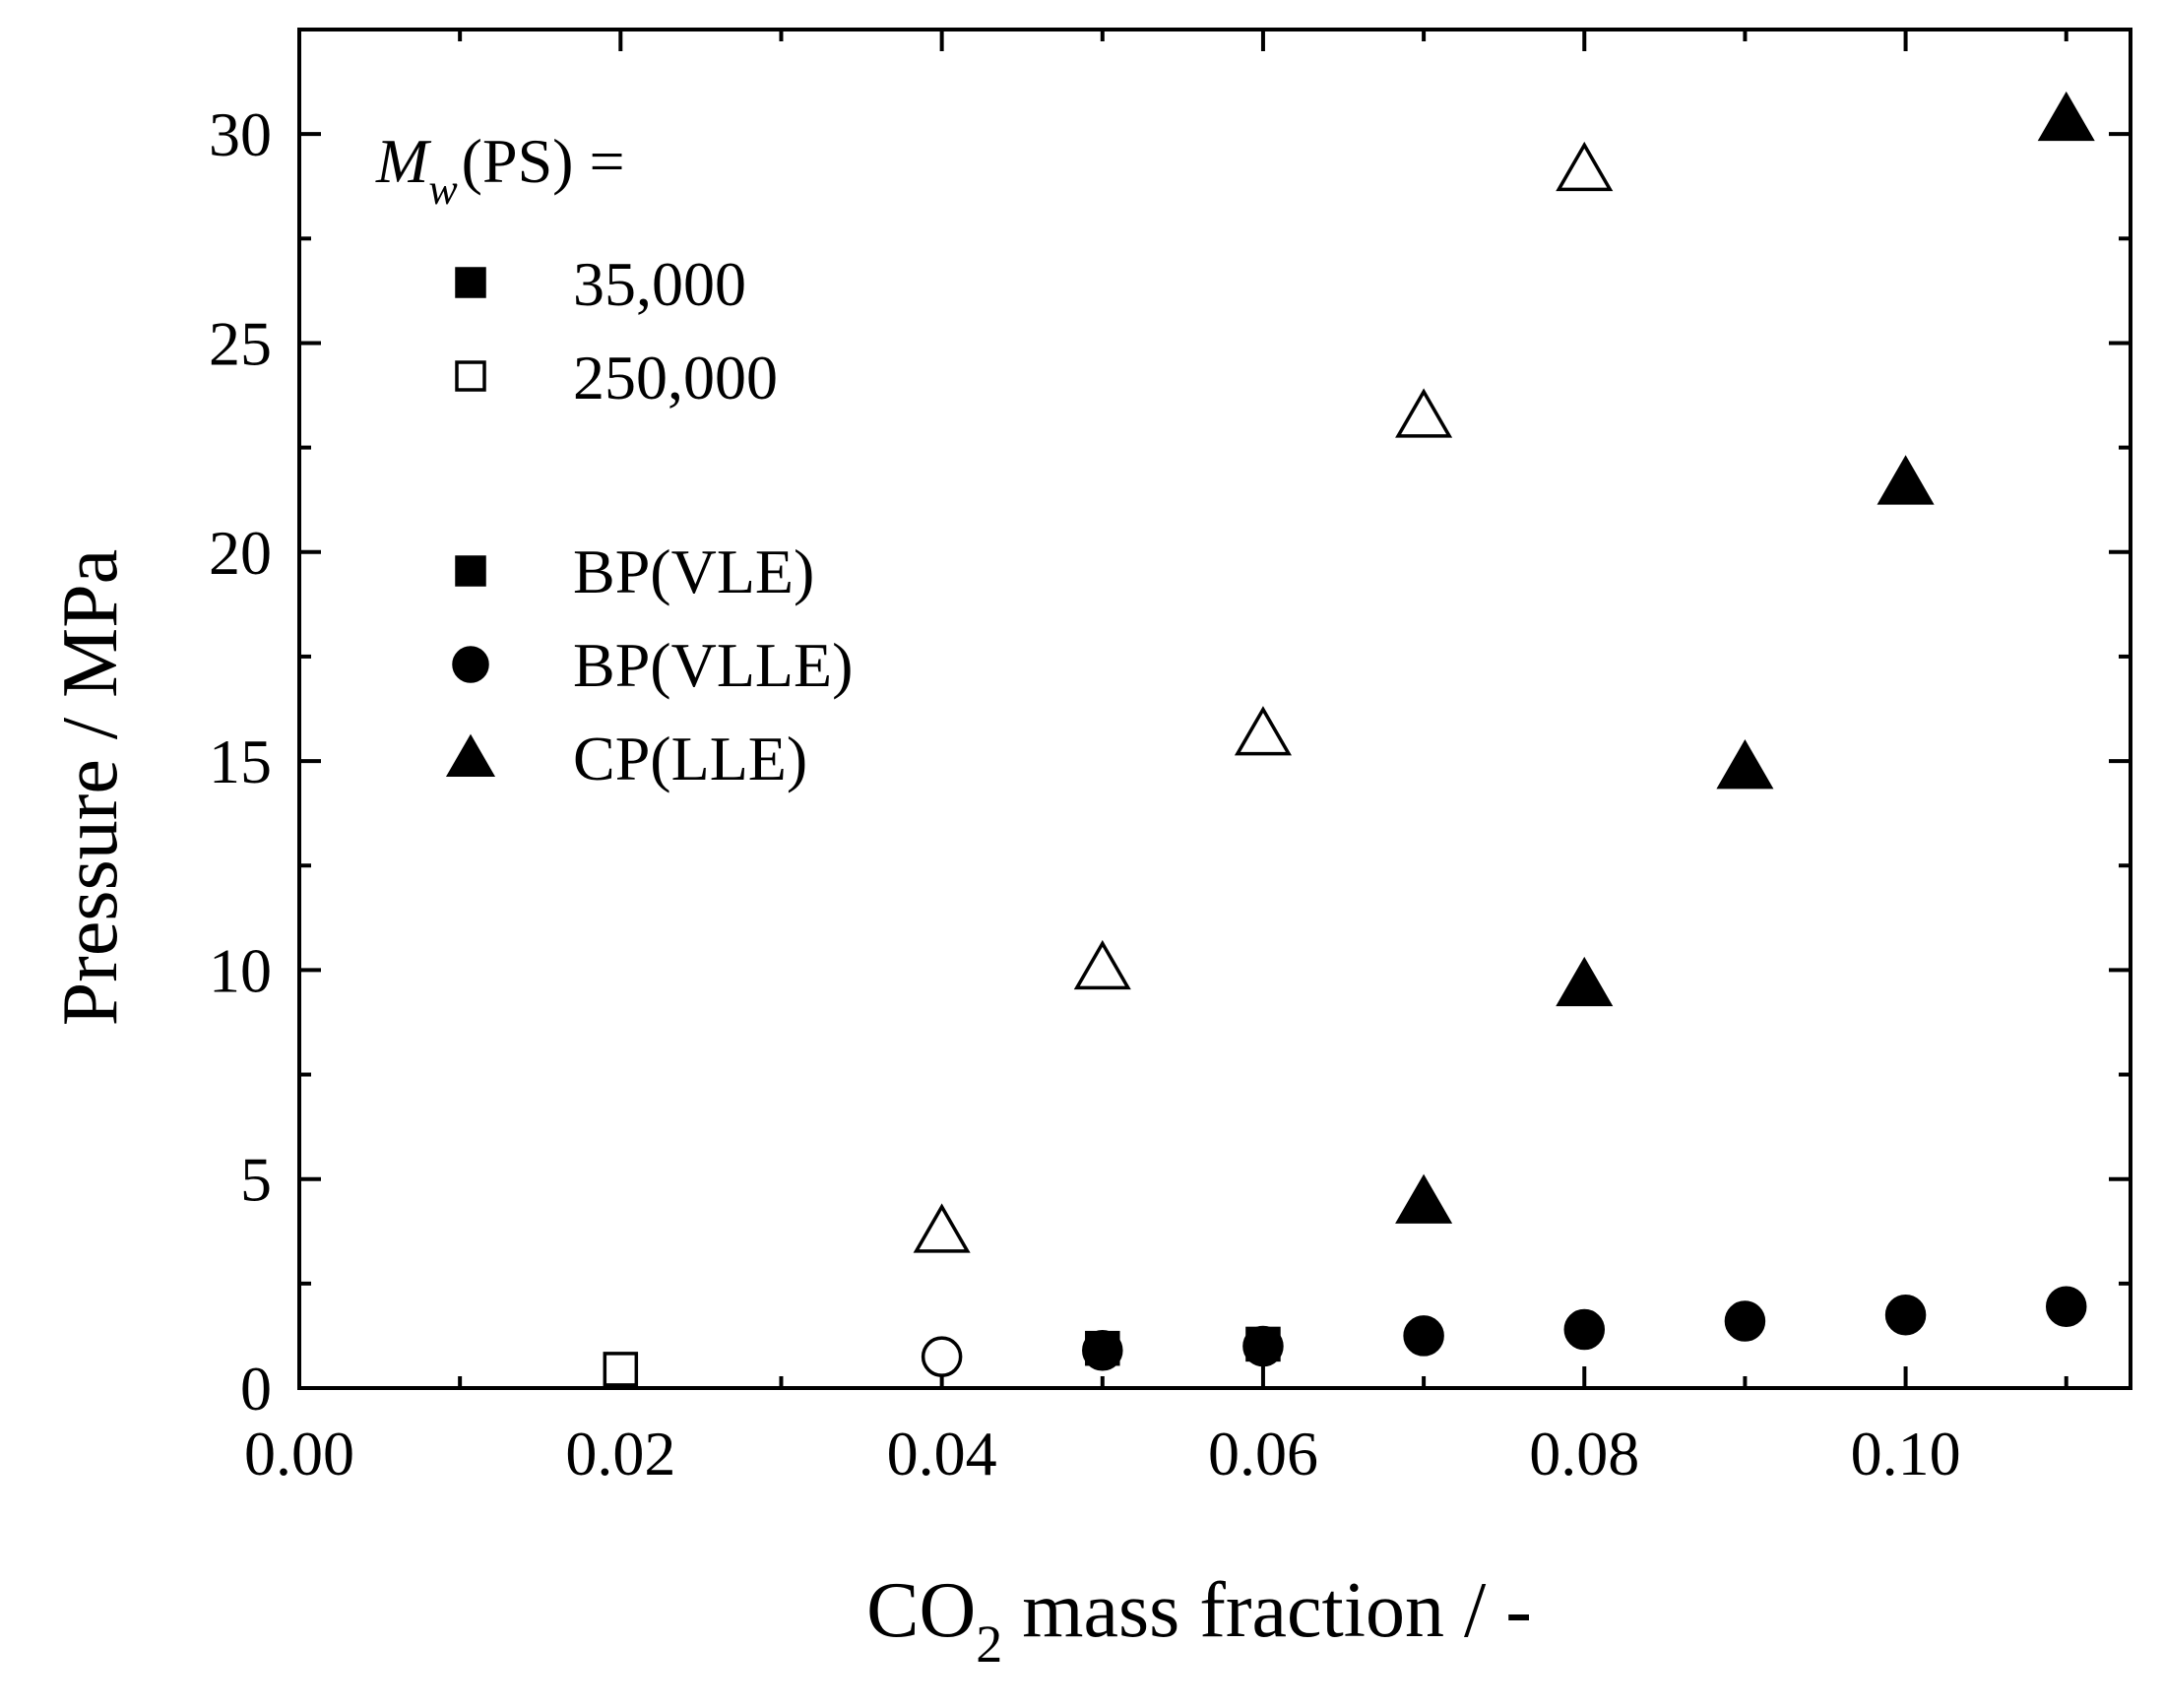 This screenshot has height=1708, width=2163. I want to click on marker-circle-open, so click(942, 1356).